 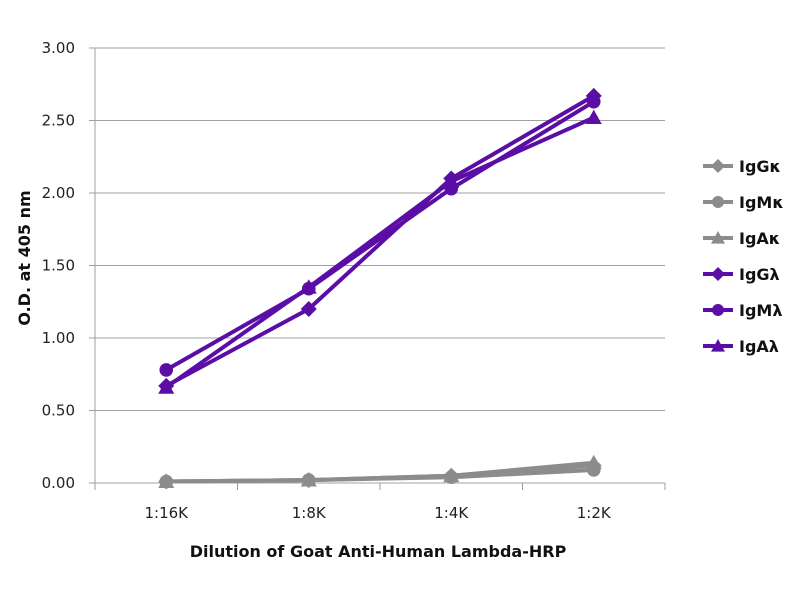 I want to click on legend-item: IgMλ, so click(x=742, y=310).